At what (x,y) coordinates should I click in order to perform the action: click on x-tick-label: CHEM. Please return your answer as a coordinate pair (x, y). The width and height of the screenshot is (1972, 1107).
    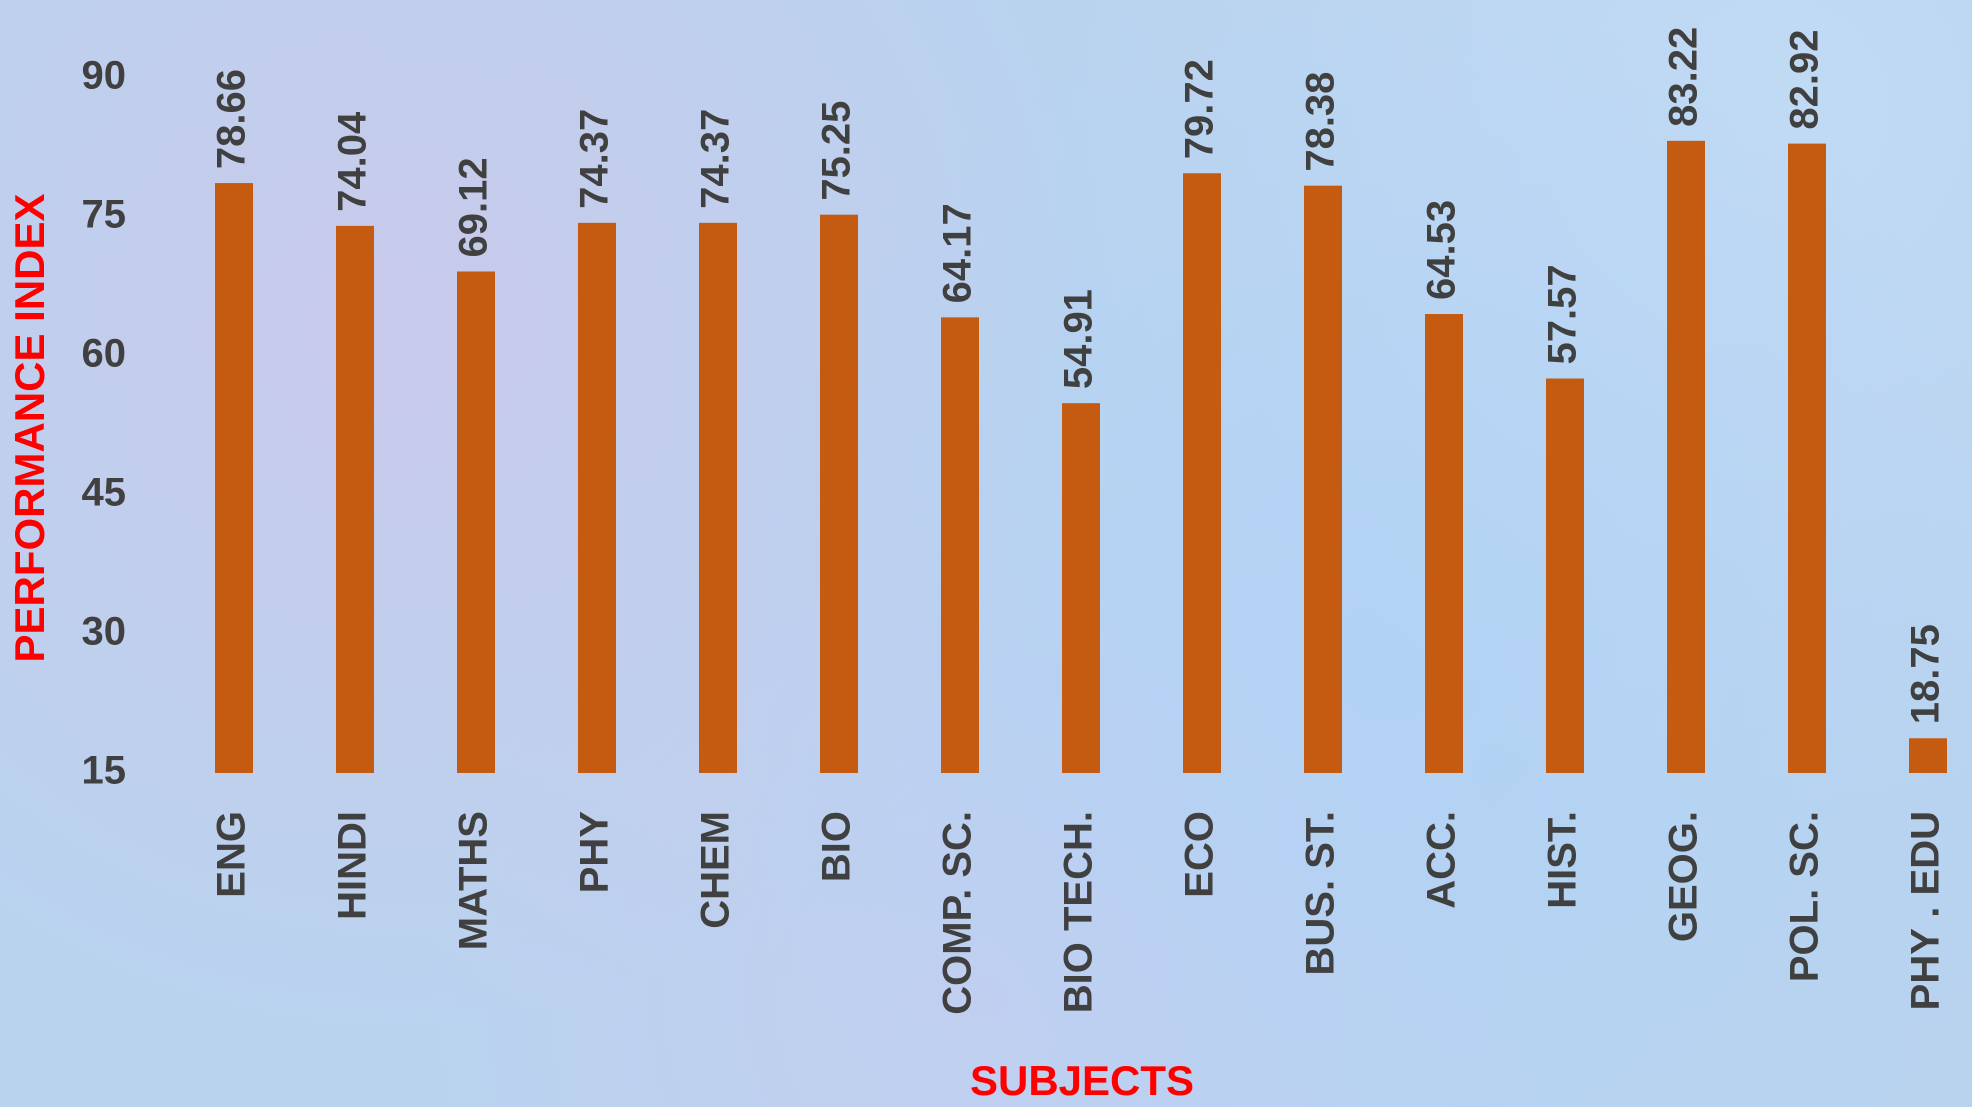
    Looking at the image, I should click on (716, 870).